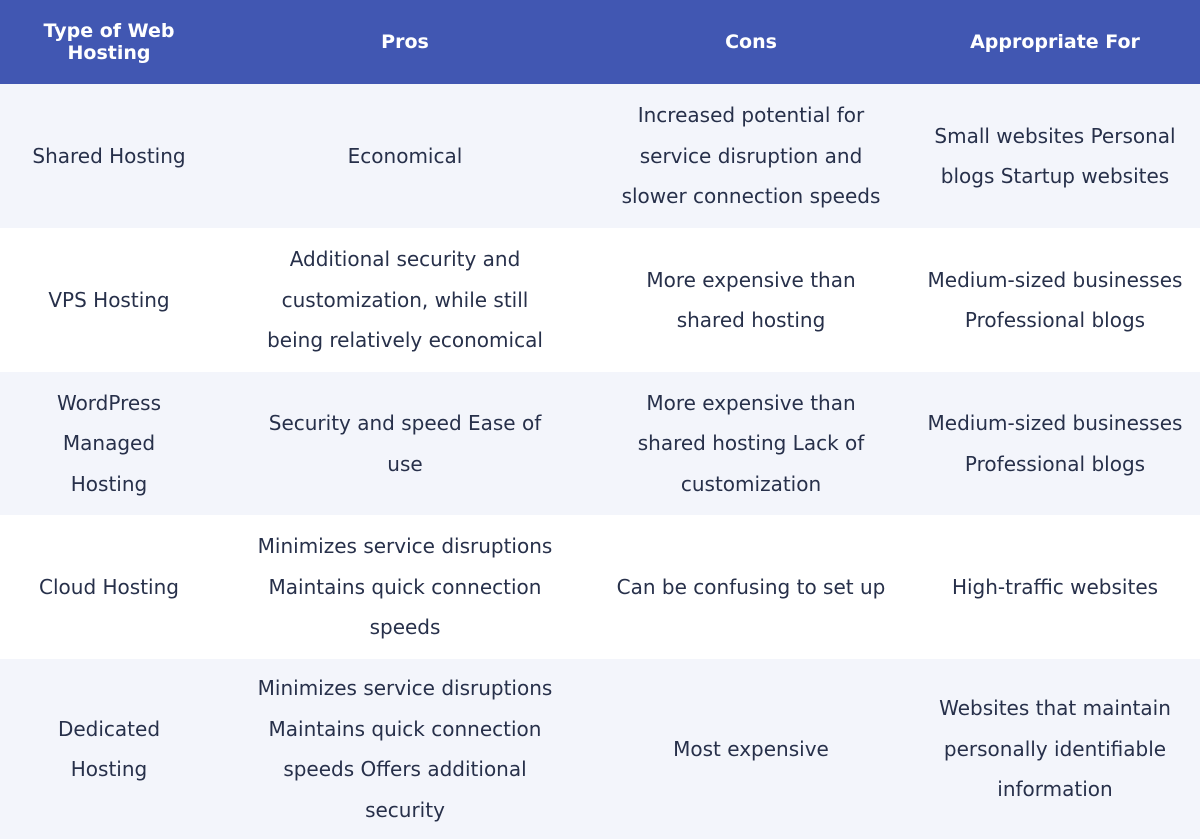  I want to click on row-cloud-cons: Can be confusing to set up, so click(751, 587).